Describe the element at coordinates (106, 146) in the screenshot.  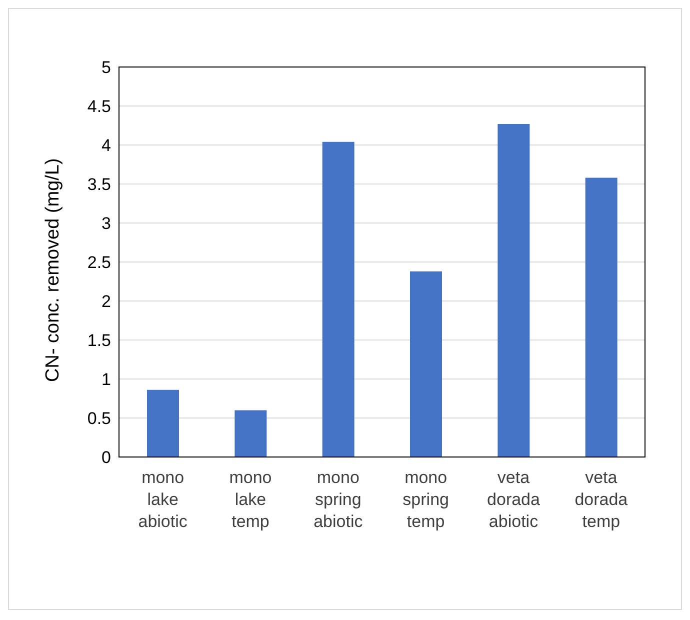
I see `y-tick-label: 4` at that location.